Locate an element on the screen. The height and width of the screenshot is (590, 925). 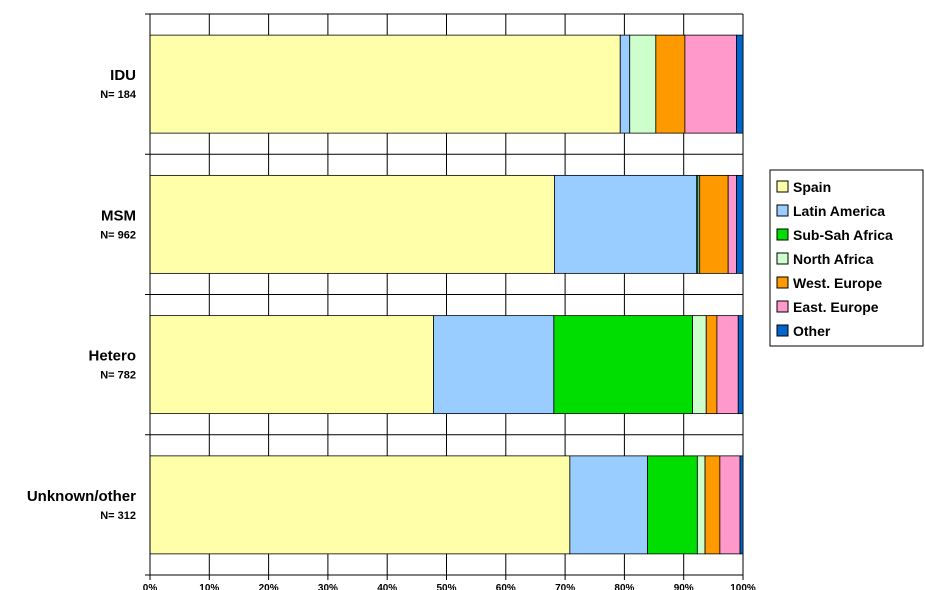
x-tick-label: 10% is located at coordinates (209, 586).